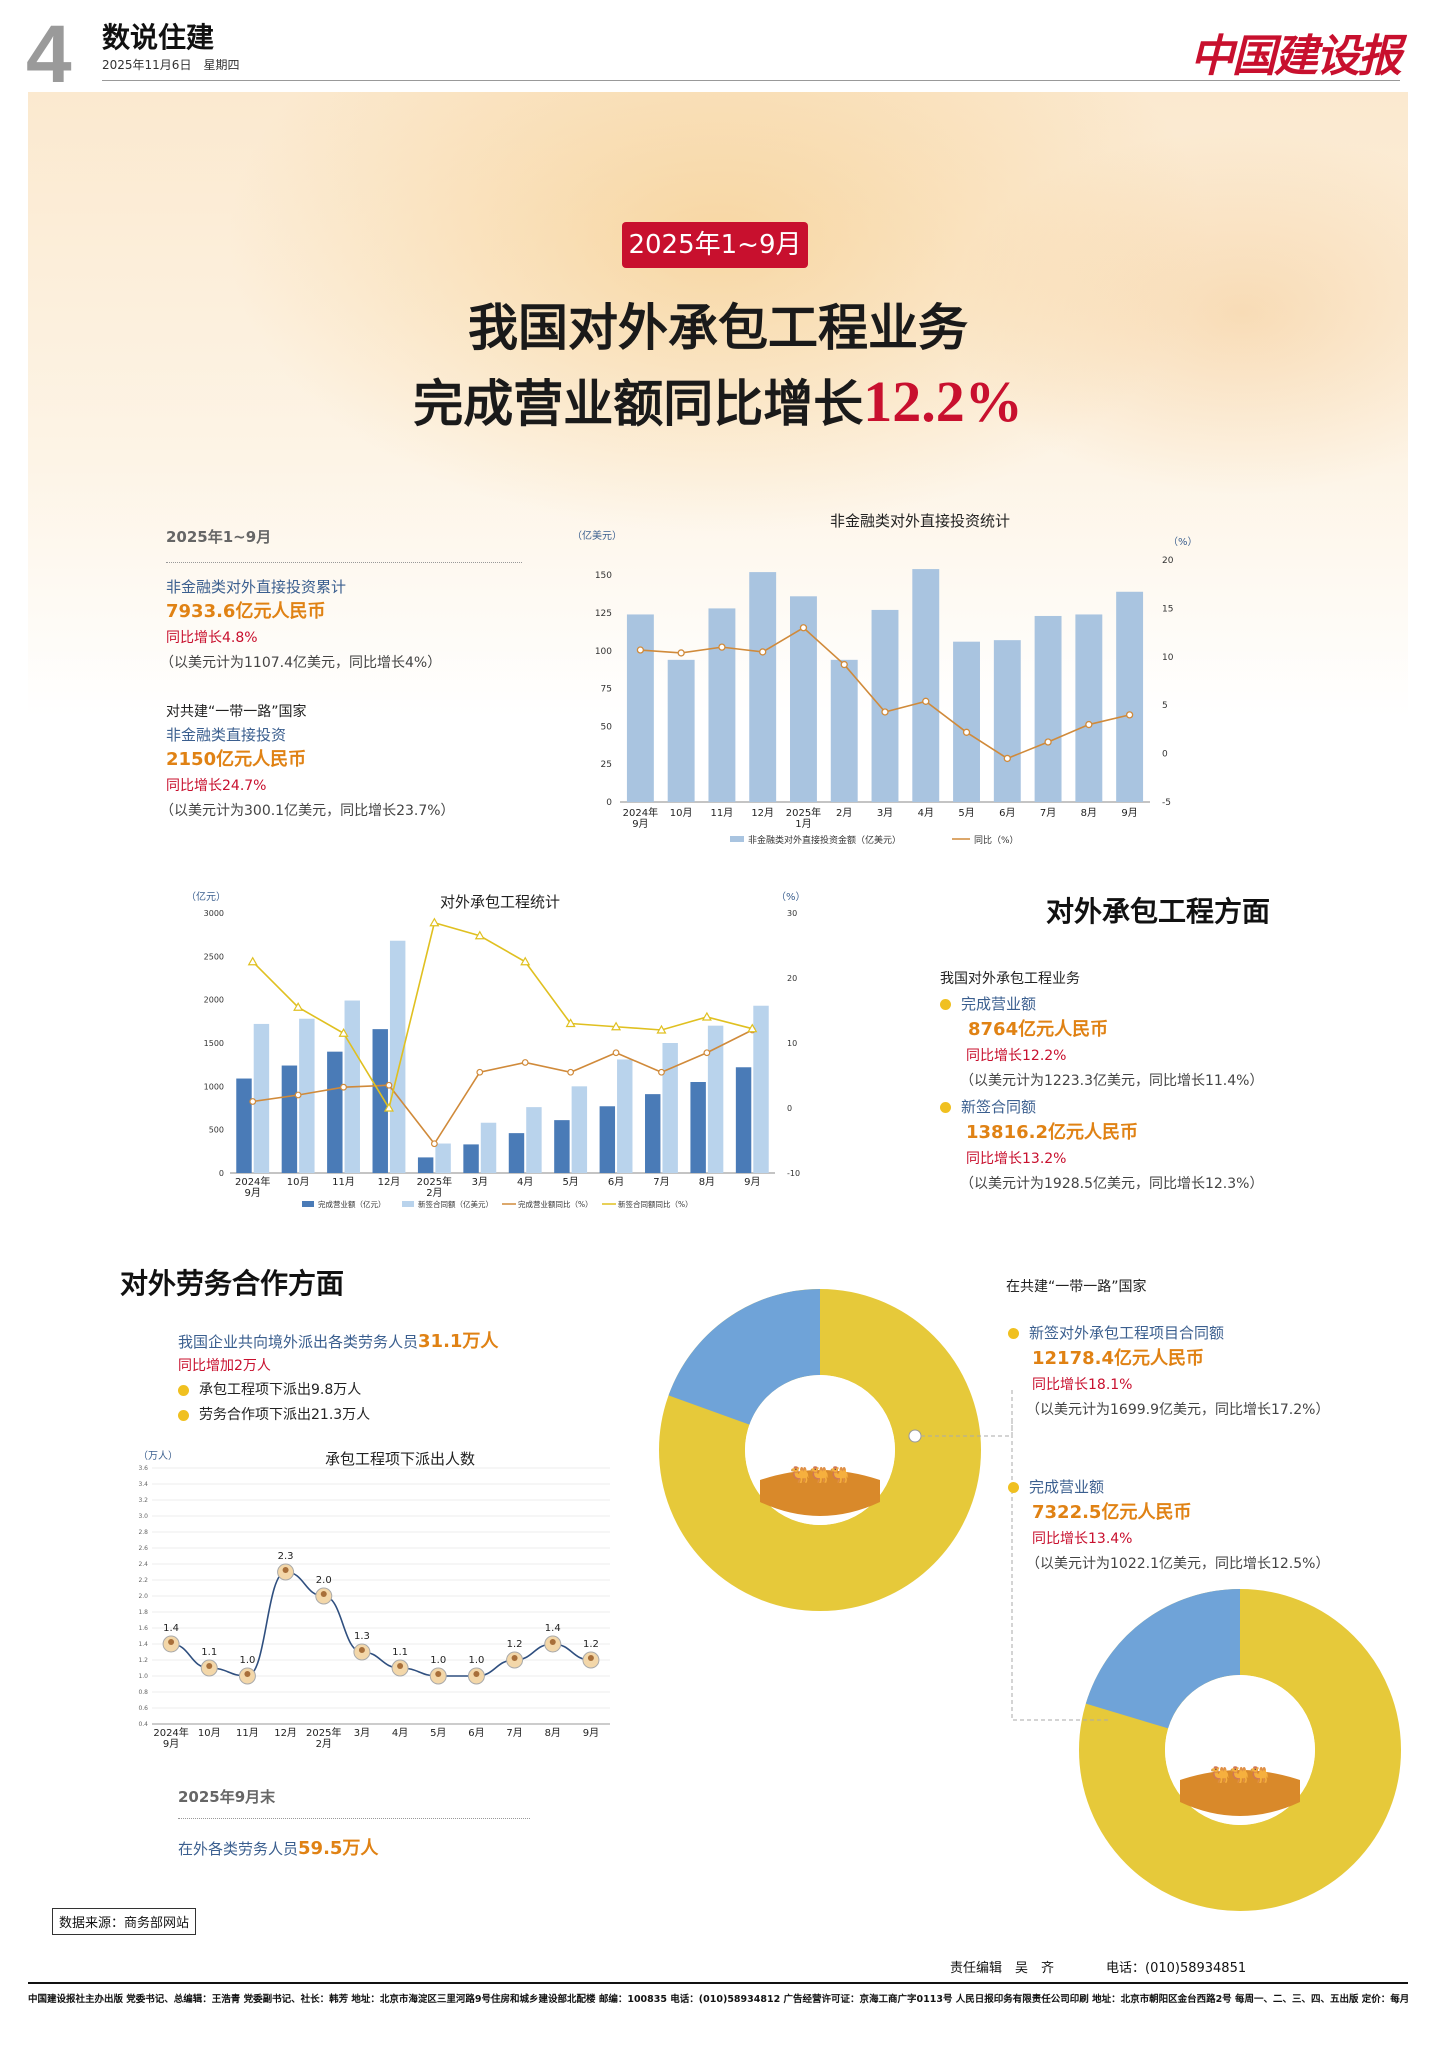  Describe the element at coordinates (256, 587) in the screenshot. I see `investment-label: 非金融类对外直接投资累计` at that location.